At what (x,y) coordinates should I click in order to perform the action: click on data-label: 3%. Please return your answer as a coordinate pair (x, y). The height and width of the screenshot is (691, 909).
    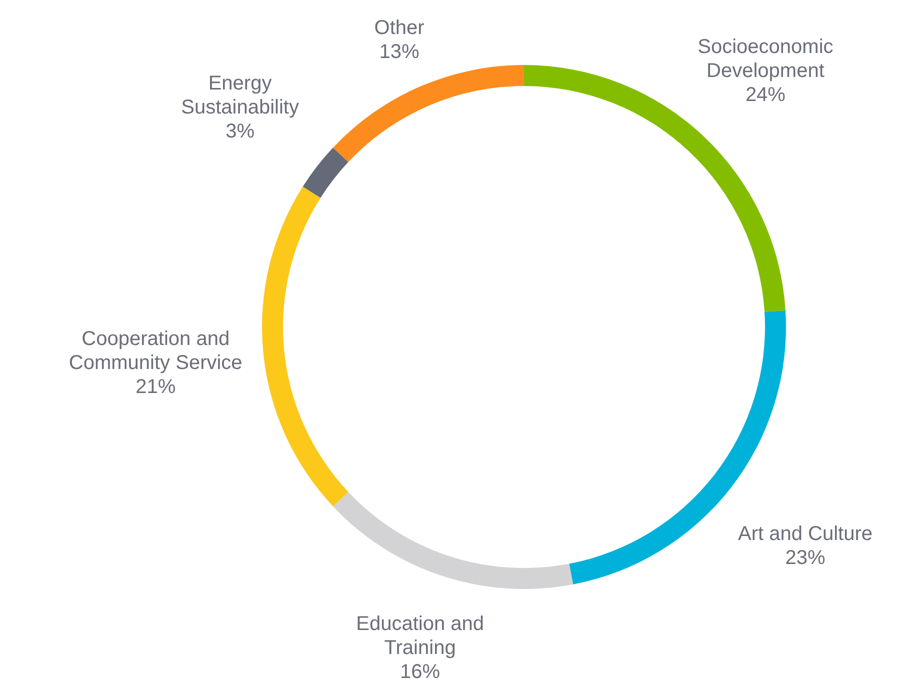
    Looking at the image, I should click on (240, 131).